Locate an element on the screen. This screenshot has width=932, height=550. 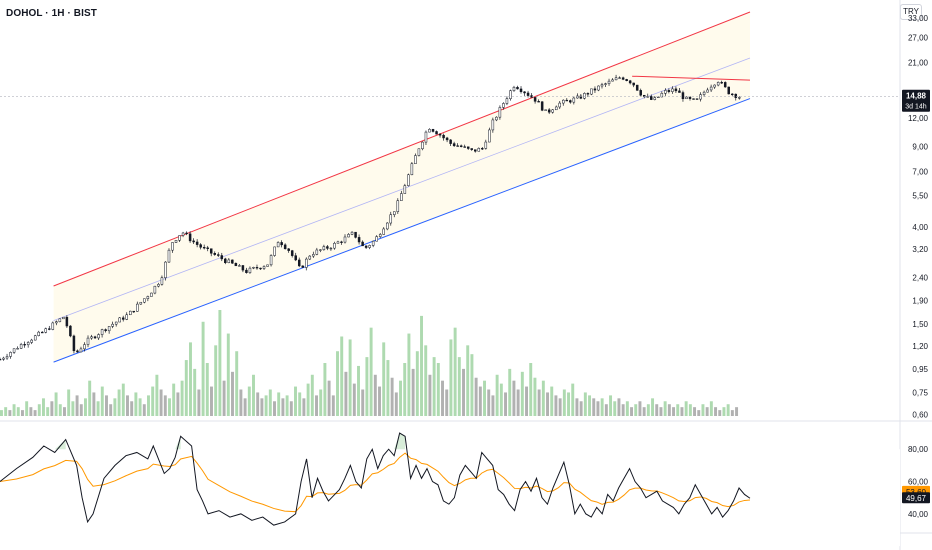
last-price-badge is located at coordinates (916, 100).